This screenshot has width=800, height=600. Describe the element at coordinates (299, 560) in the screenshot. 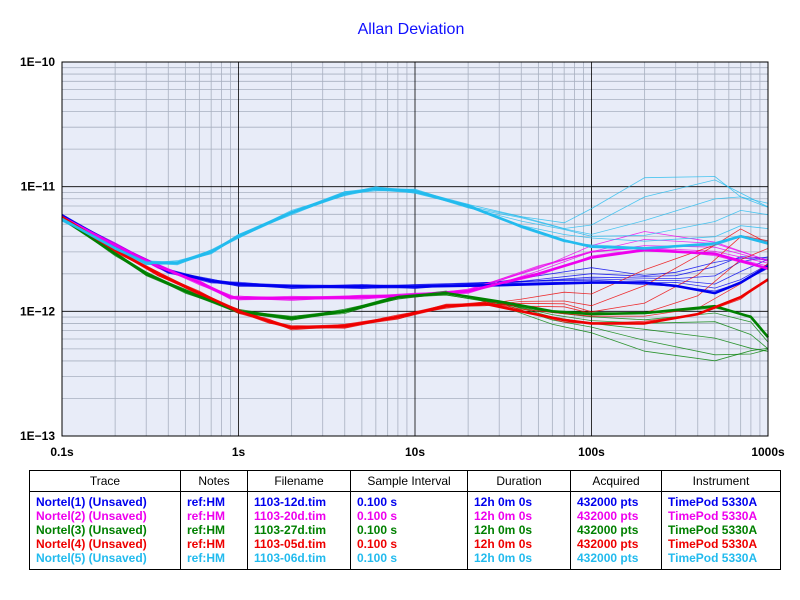

I see `trace-filename: 1103-06d.tim` at that location.